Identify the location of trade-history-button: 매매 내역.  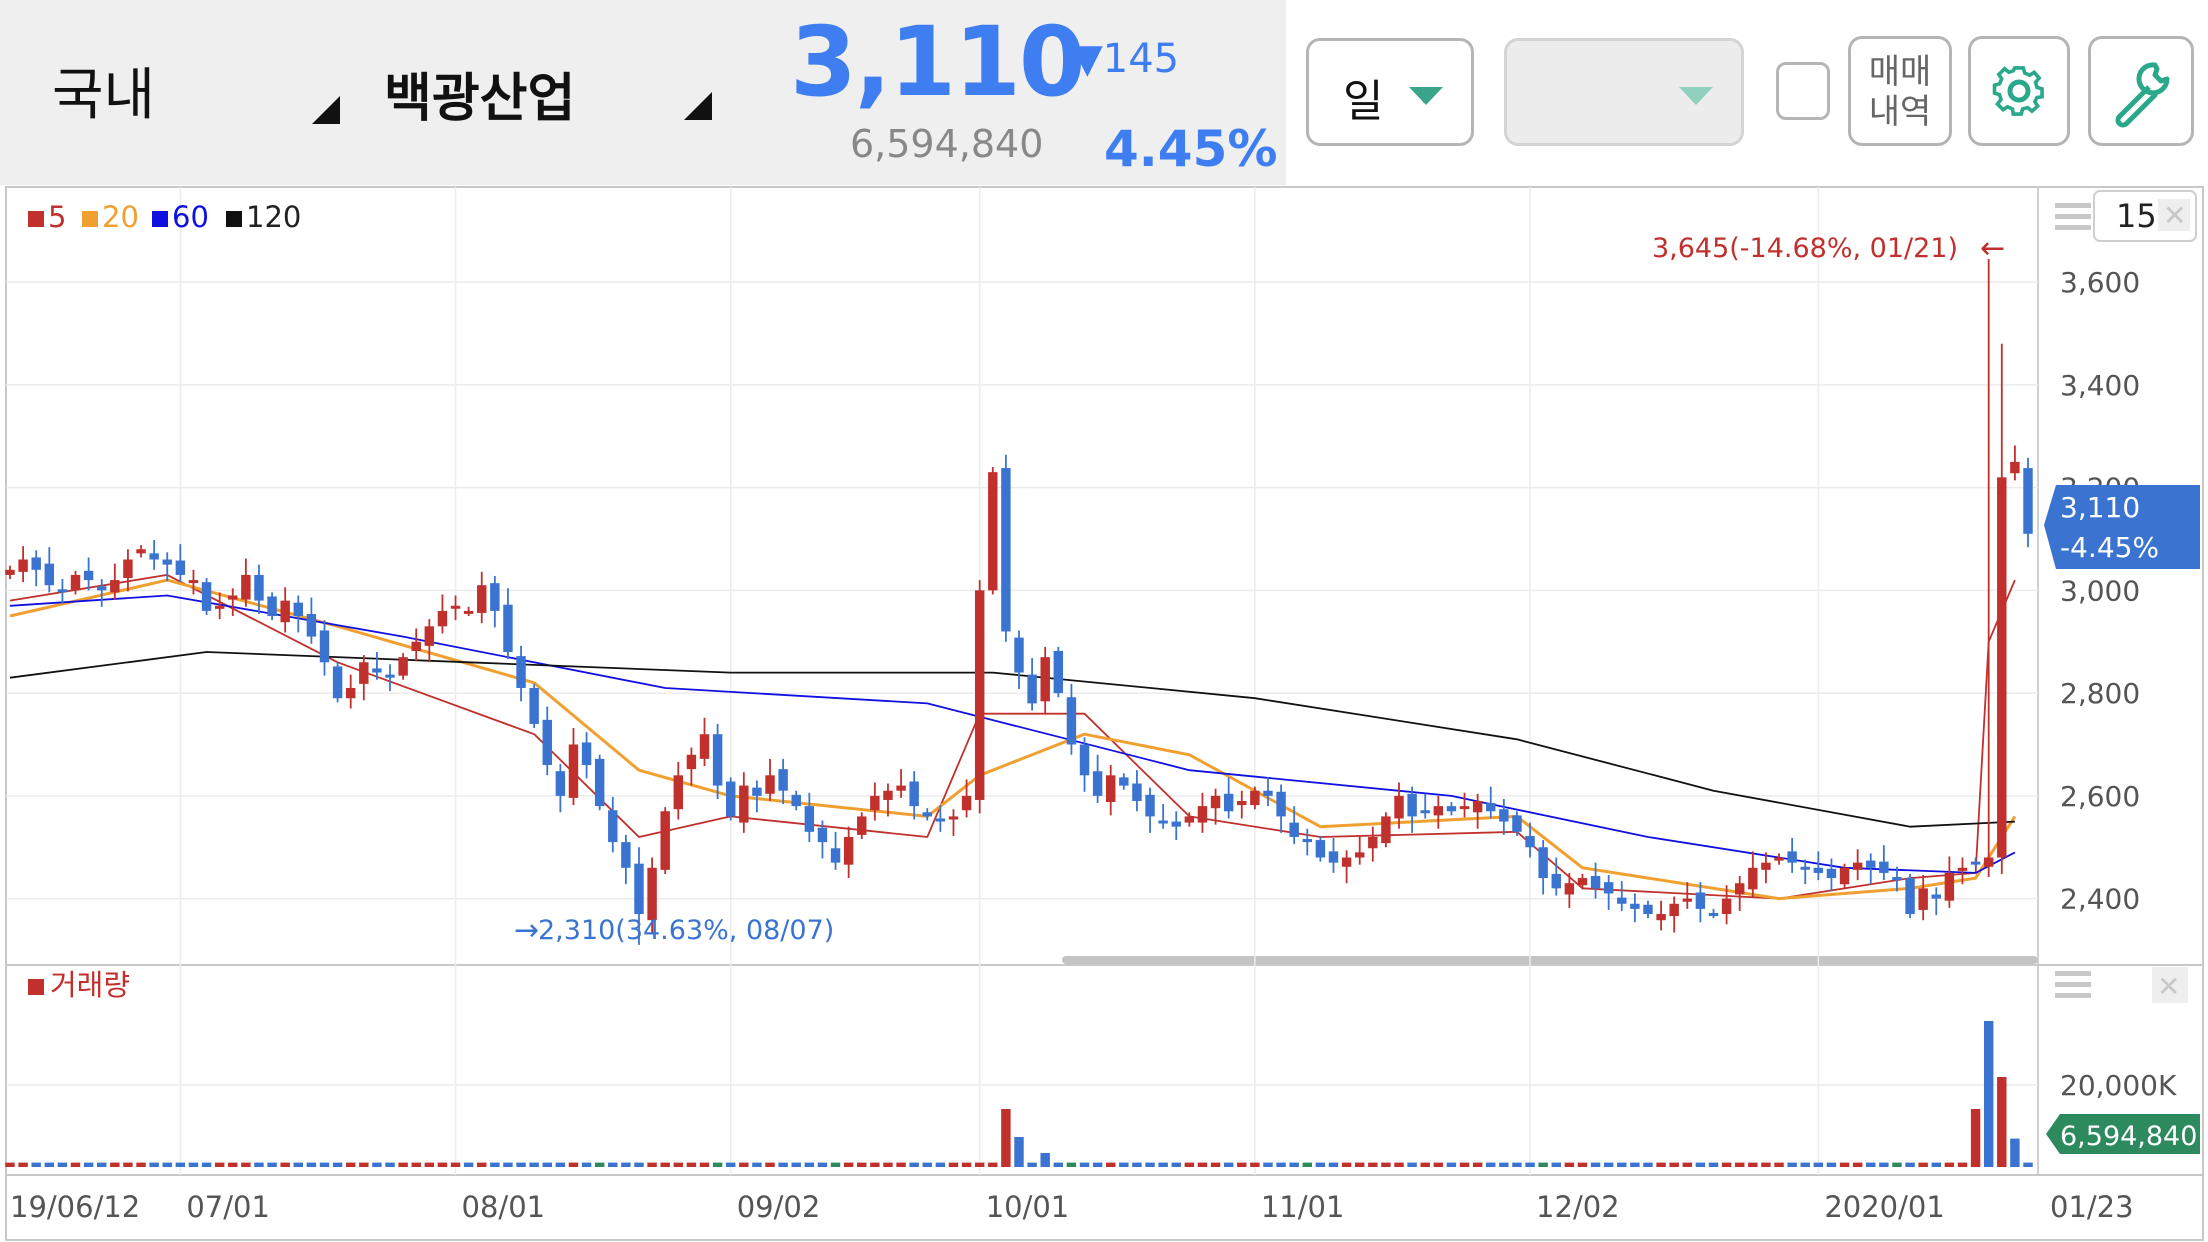
(1900, 91).